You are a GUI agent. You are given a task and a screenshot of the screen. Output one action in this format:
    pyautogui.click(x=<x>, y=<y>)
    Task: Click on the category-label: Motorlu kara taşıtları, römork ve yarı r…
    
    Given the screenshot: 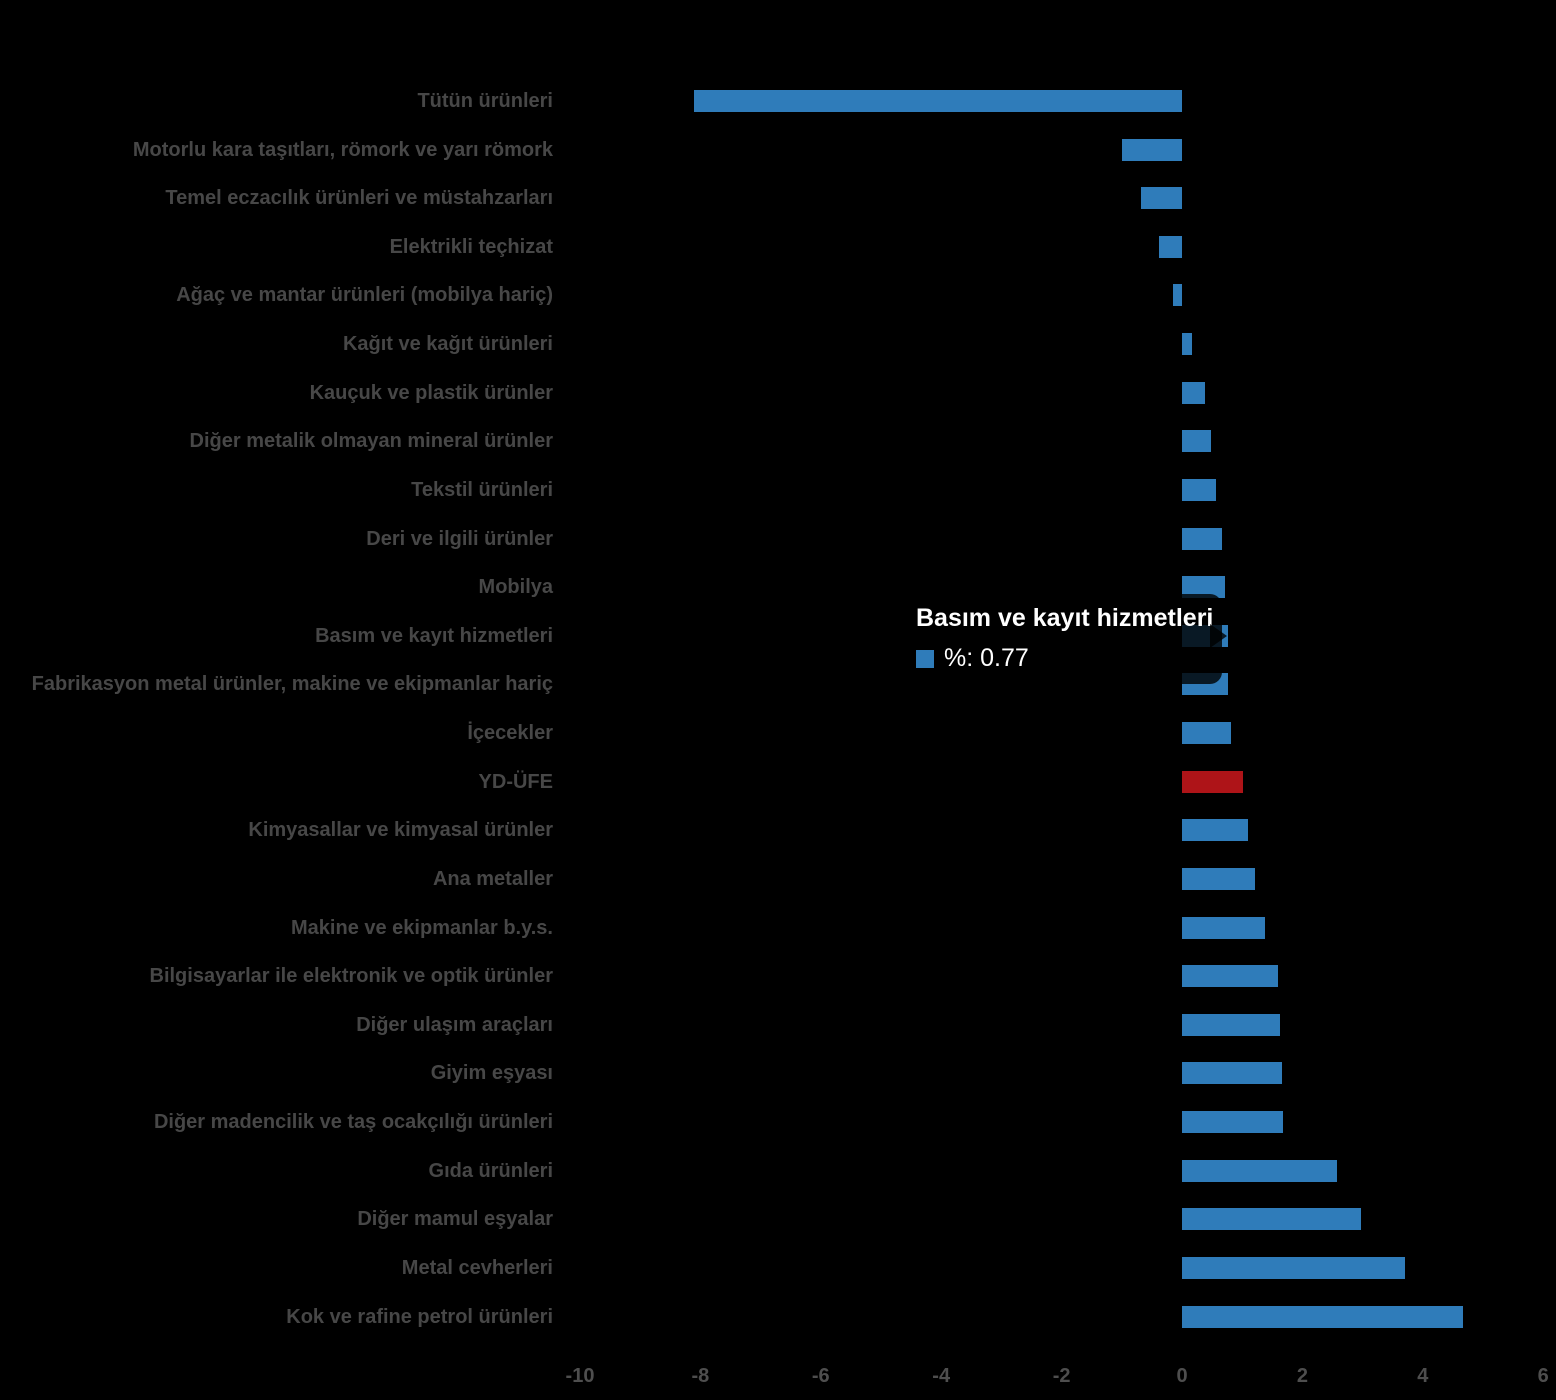 What is the action you would take?
    pyautogui.click(x=342, y=149)
    